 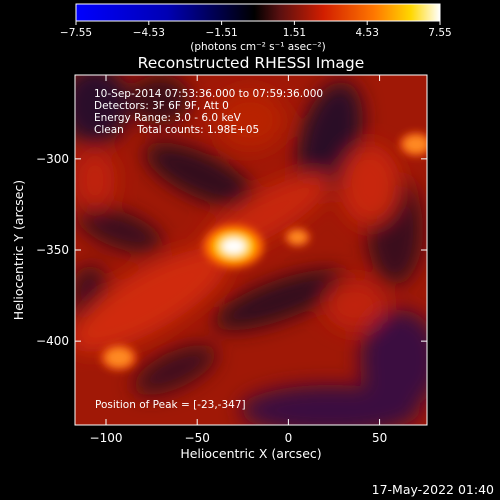 What do you see at coordinates (439, 33) in the screenshot?
I see `colorbar-tick-label: 7.55` at bounding box center [439, 33].